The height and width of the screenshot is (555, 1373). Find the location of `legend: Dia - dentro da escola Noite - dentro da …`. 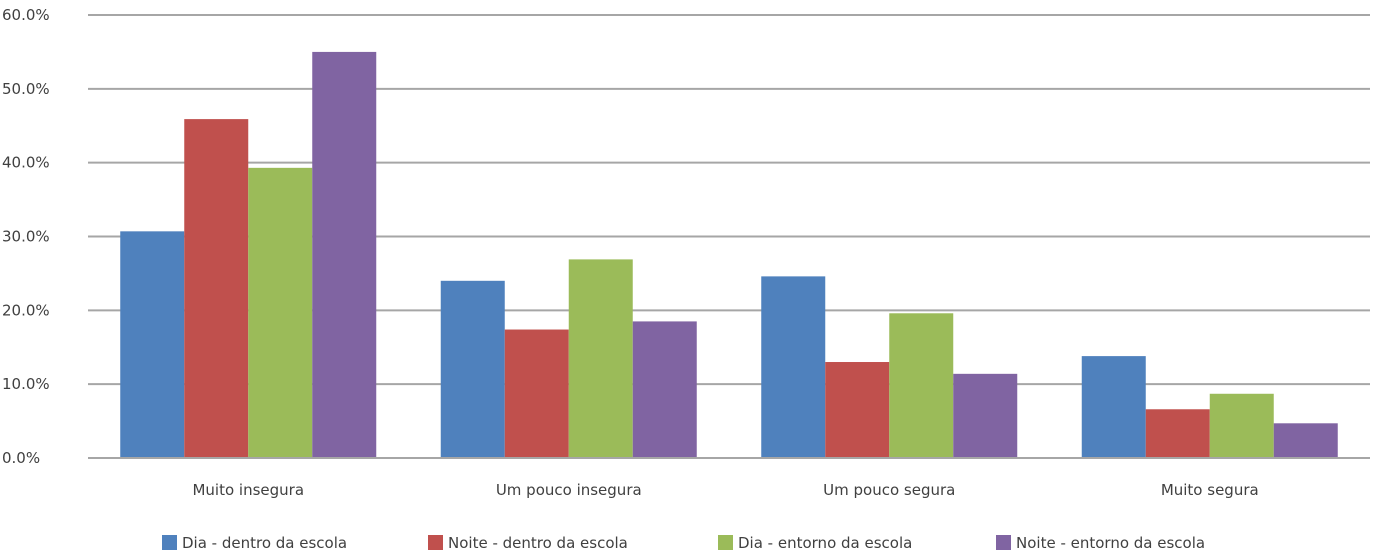

legend: Dia - dentro da escola Noite - dentro da … is located at coordinates (683, 543).